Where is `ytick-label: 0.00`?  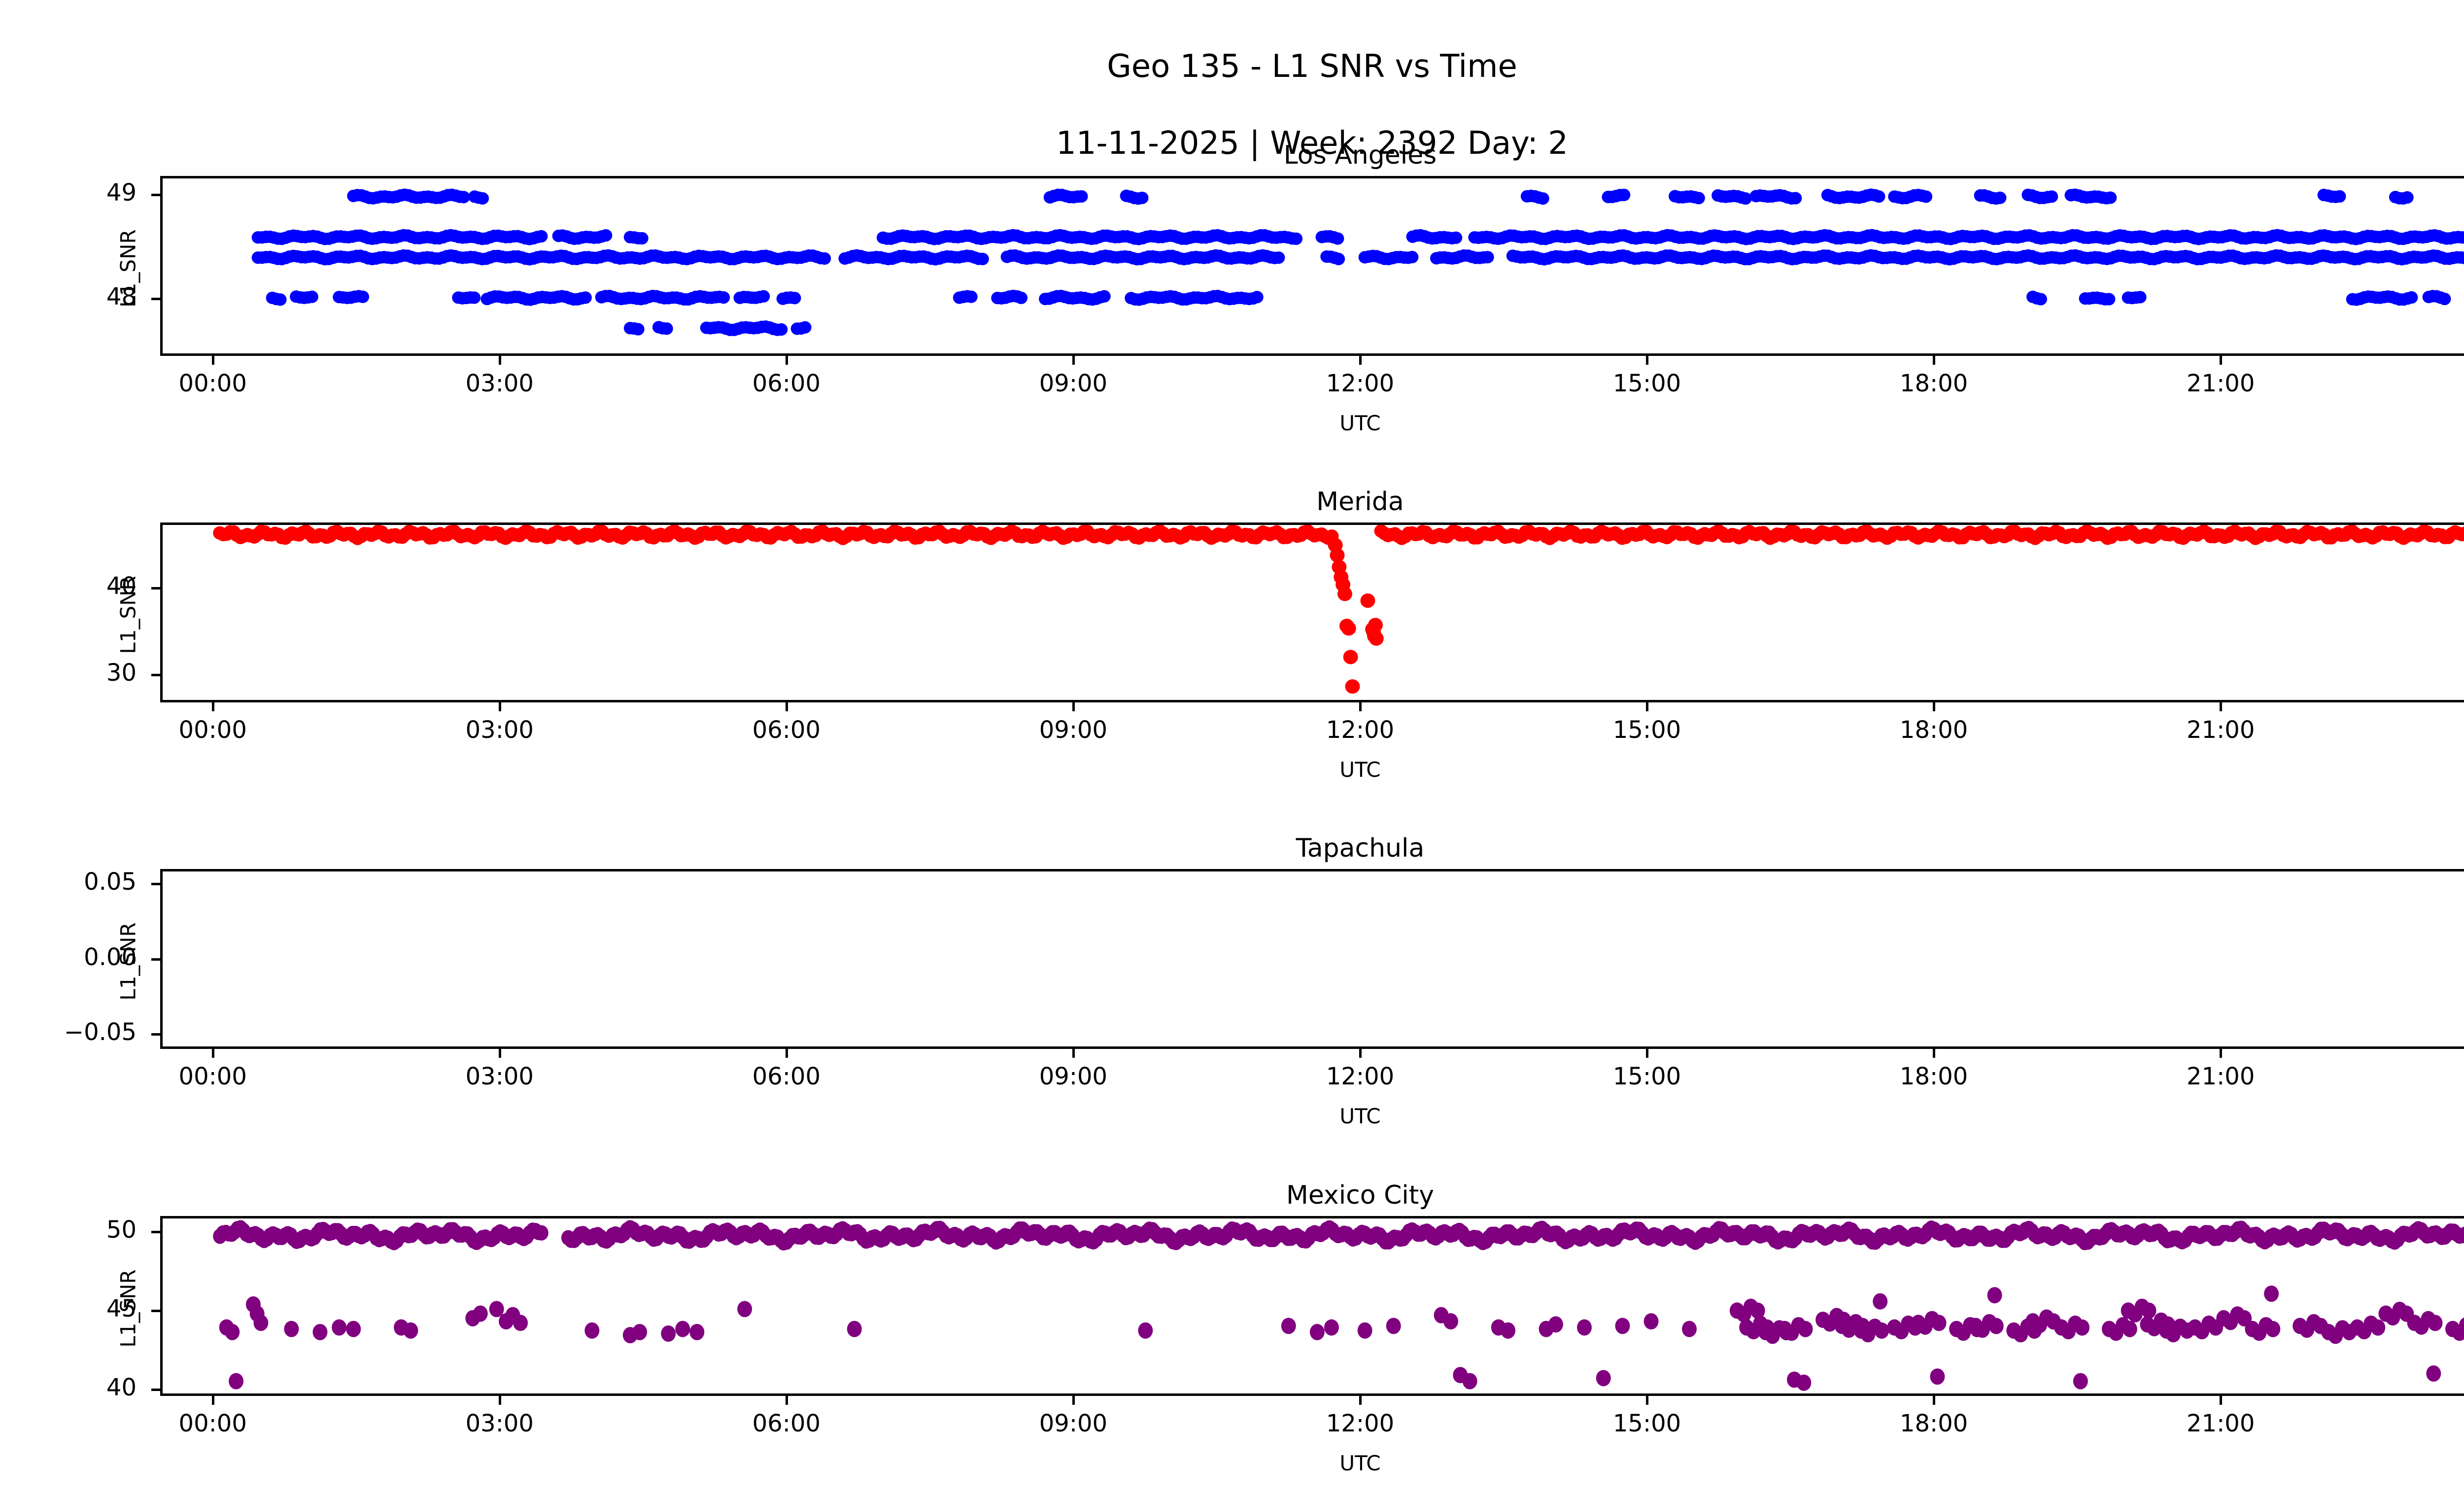
ytick-label: 0.00 is located at coordinates (110, 957).